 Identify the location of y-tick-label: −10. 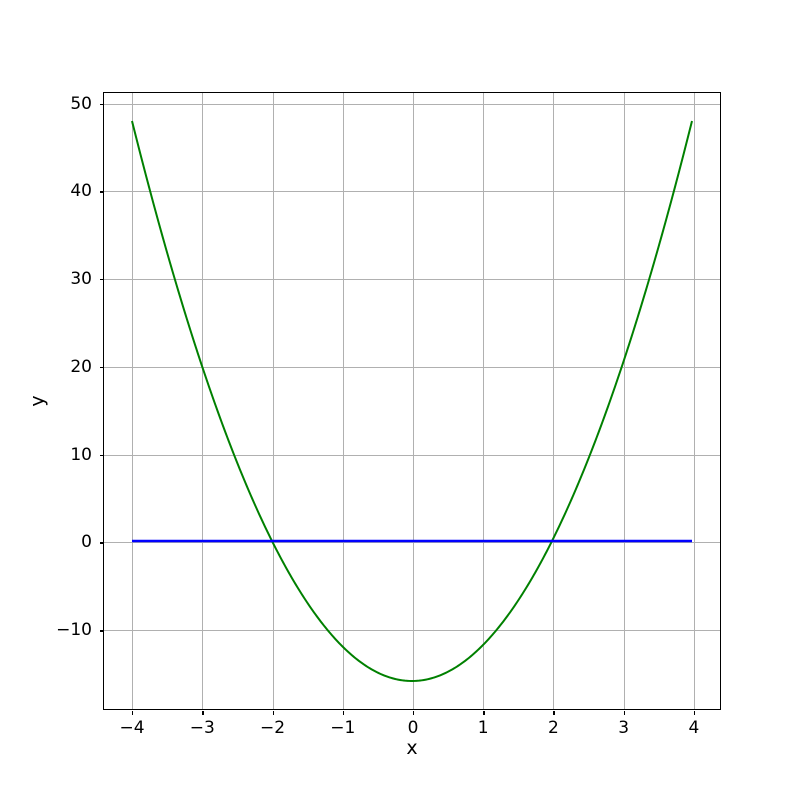
(74, 630).